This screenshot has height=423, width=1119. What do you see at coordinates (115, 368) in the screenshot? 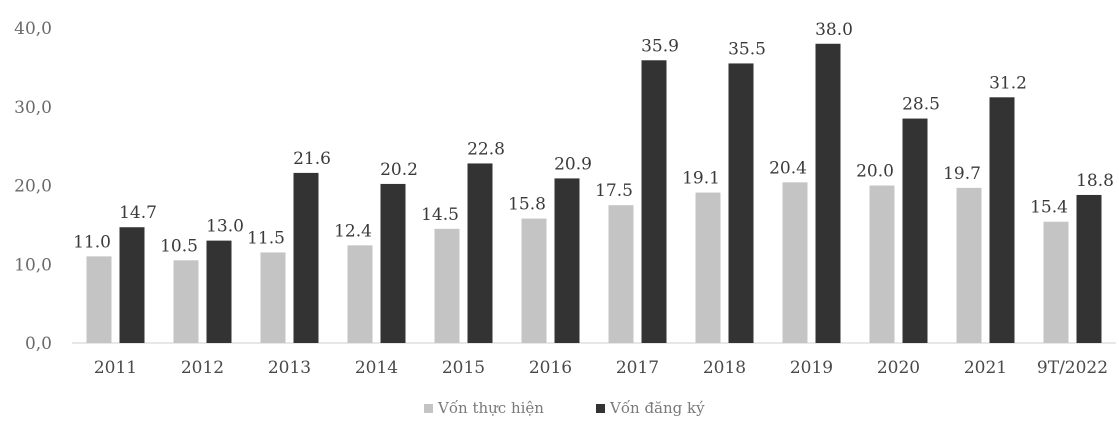
I see `x-tick-label: 2011` at bounding box center [115, 368].